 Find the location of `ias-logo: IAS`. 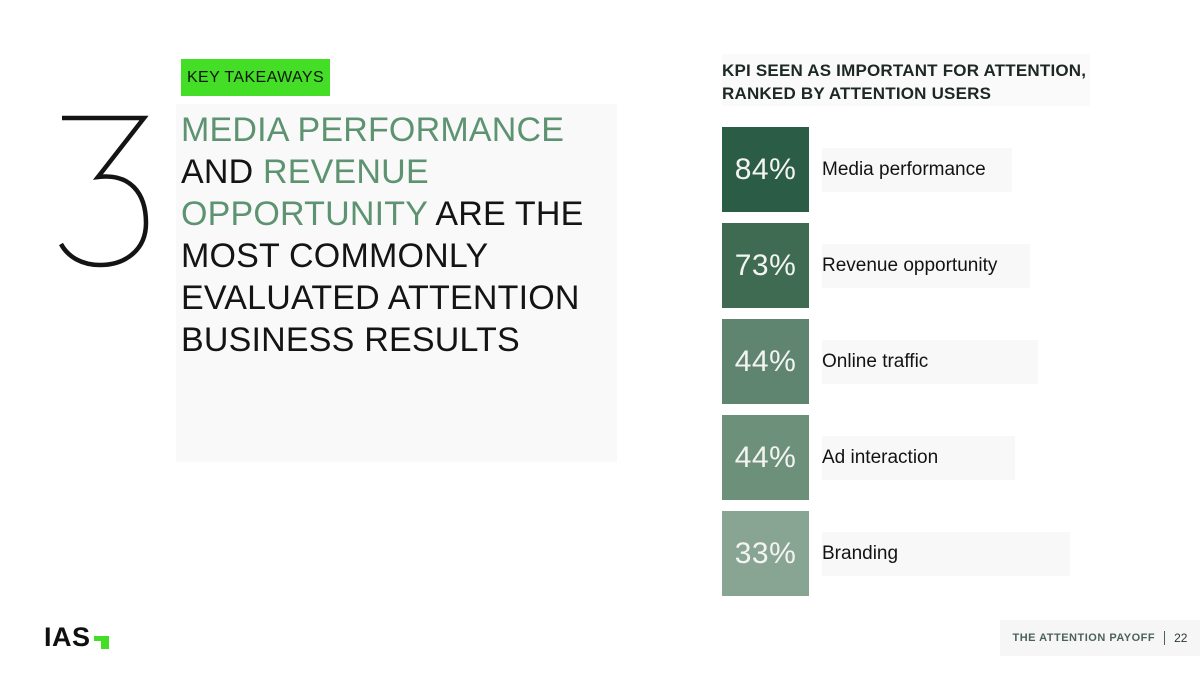

ias-logo: IAS is located at coordinates (76, 637).